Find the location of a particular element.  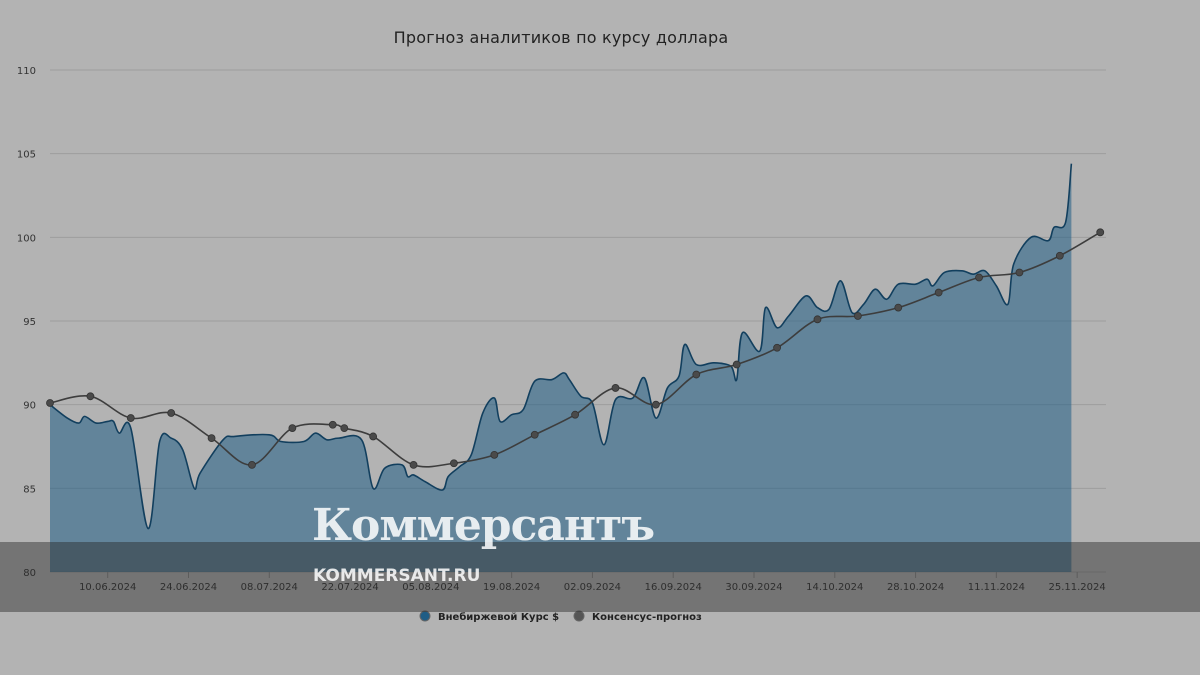

legend: Внебиржевой Курс $ Консенсус-прогноз is located at coordinates (560, 616).